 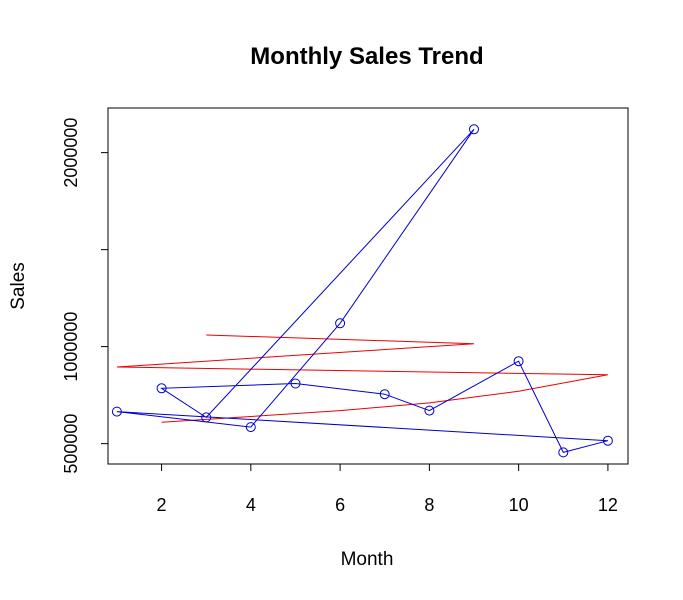 I want to click on x-axis: 2 4 6 8 10 12, so click(x=387, y=489).